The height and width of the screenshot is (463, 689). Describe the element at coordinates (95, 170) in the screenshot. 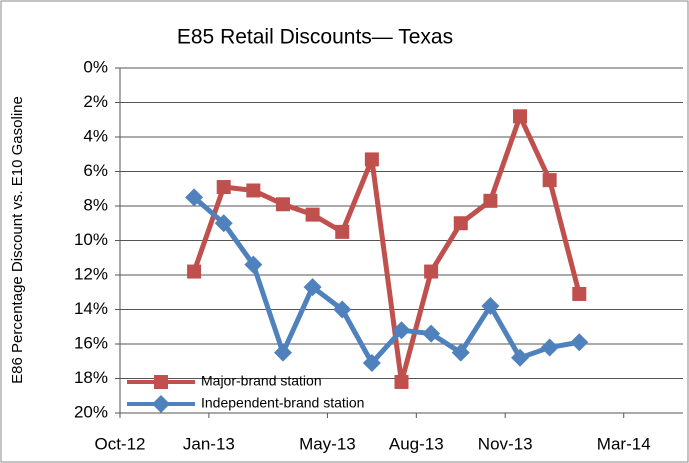

I see `y-tick-label: 6%` at that location.